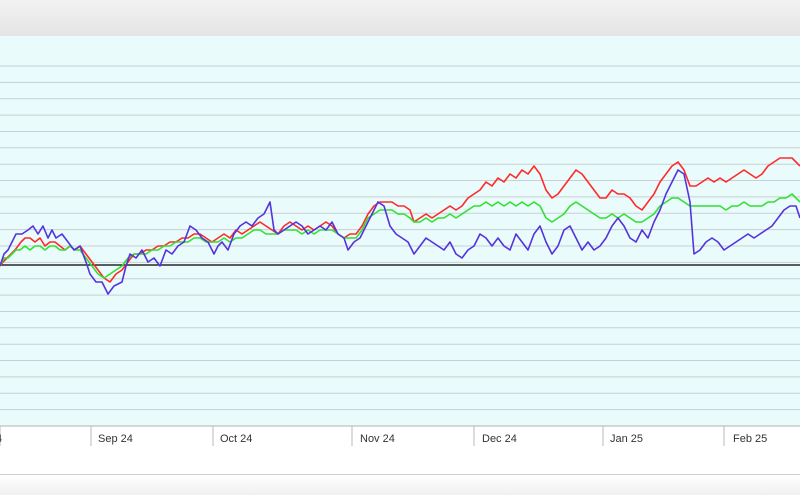 The height and width of the screenshot is (495, 800). What do you see at coordinates (236, 439) in the screenshot?
I see `x-tick-label: Oct 24` at bounding box center [236, 439].